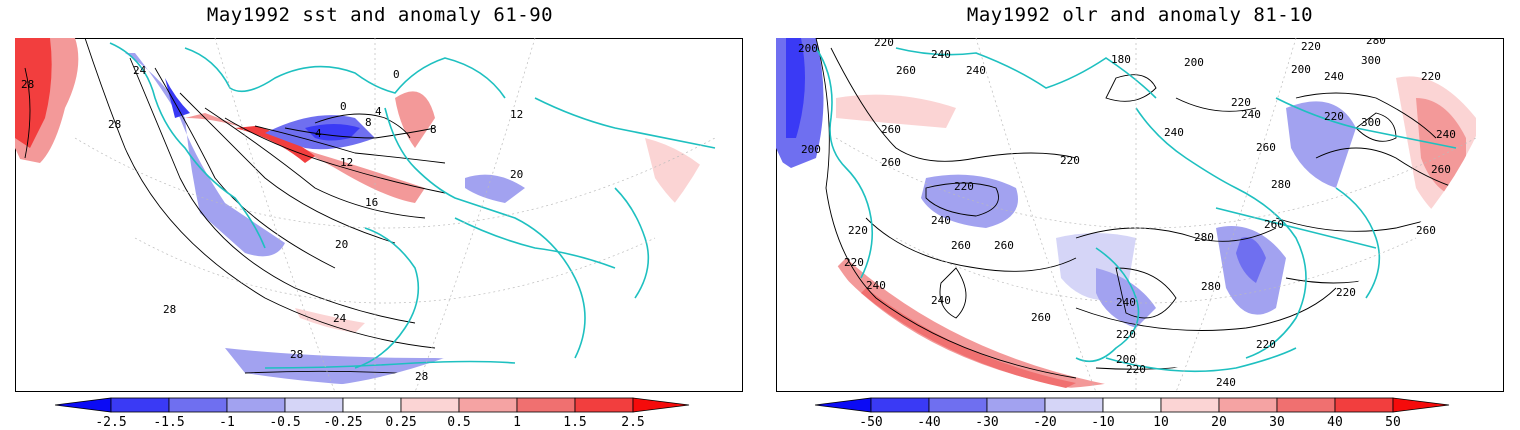 This screenshot has width=1520, height=430. Describe the element at coordinates (896, 111) in the screenshot. I see `high-olr-north` at that location.